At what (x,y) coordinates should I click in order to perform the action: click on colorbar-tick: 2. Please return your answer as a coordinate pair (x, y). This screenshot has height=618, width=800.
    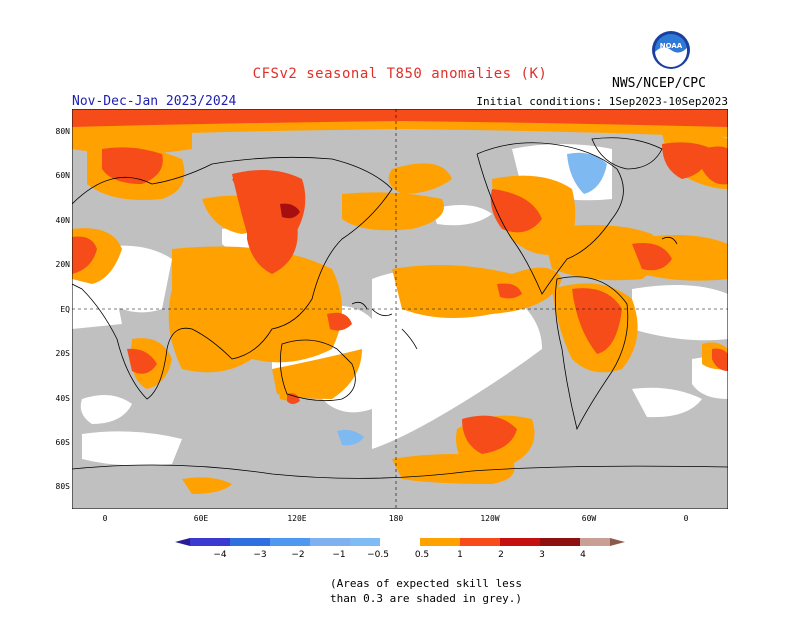
    Looking at the image, I should click on (501, 555).